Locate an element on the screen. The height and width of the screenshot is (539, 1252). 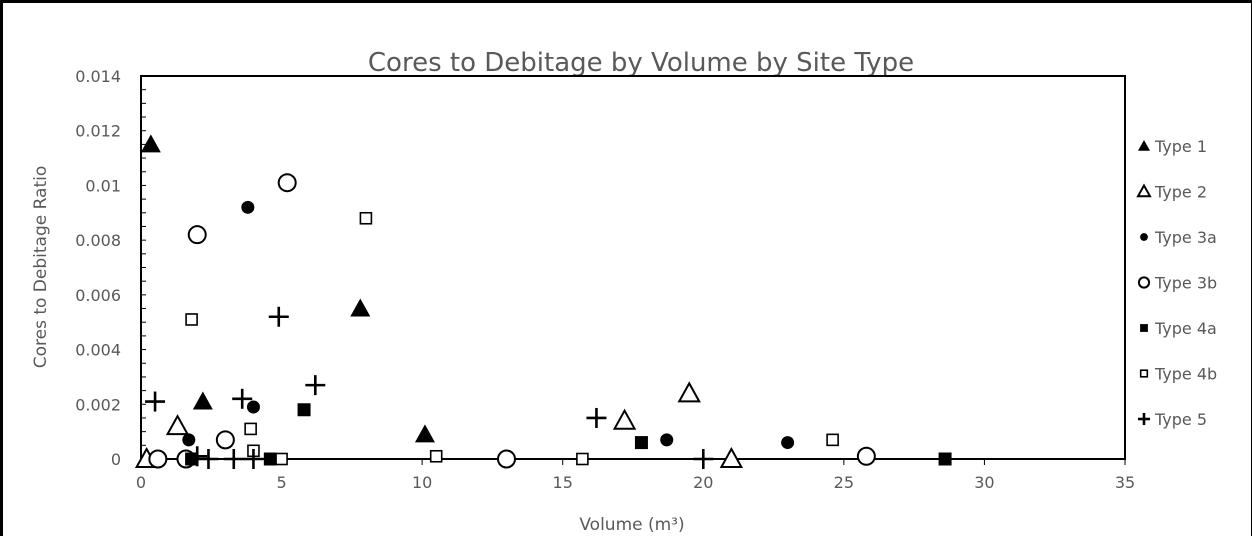
legend-item-type-4a: Type 4a is located at coordinates (1178, 328).